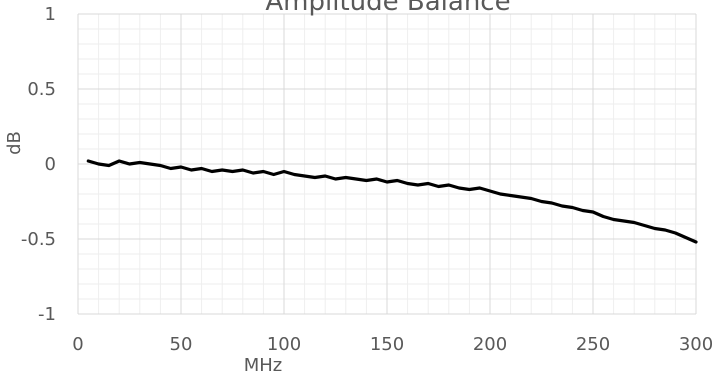 This screenshot has width=717, height=374. I want to click on y-tick-label: 0.5, so click(41, 89).